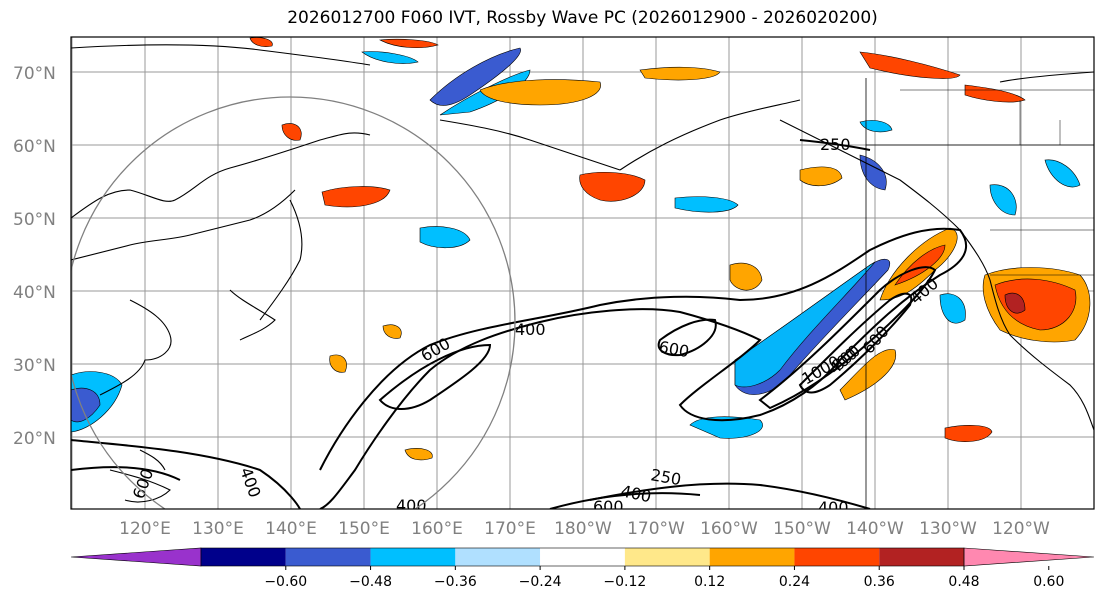 The image size is (1105, 604). What do you see at coordinates (455, 582) in the screenshot?
I see `colorbar-tick-label: −0.36` at bounding box center [455, 582].